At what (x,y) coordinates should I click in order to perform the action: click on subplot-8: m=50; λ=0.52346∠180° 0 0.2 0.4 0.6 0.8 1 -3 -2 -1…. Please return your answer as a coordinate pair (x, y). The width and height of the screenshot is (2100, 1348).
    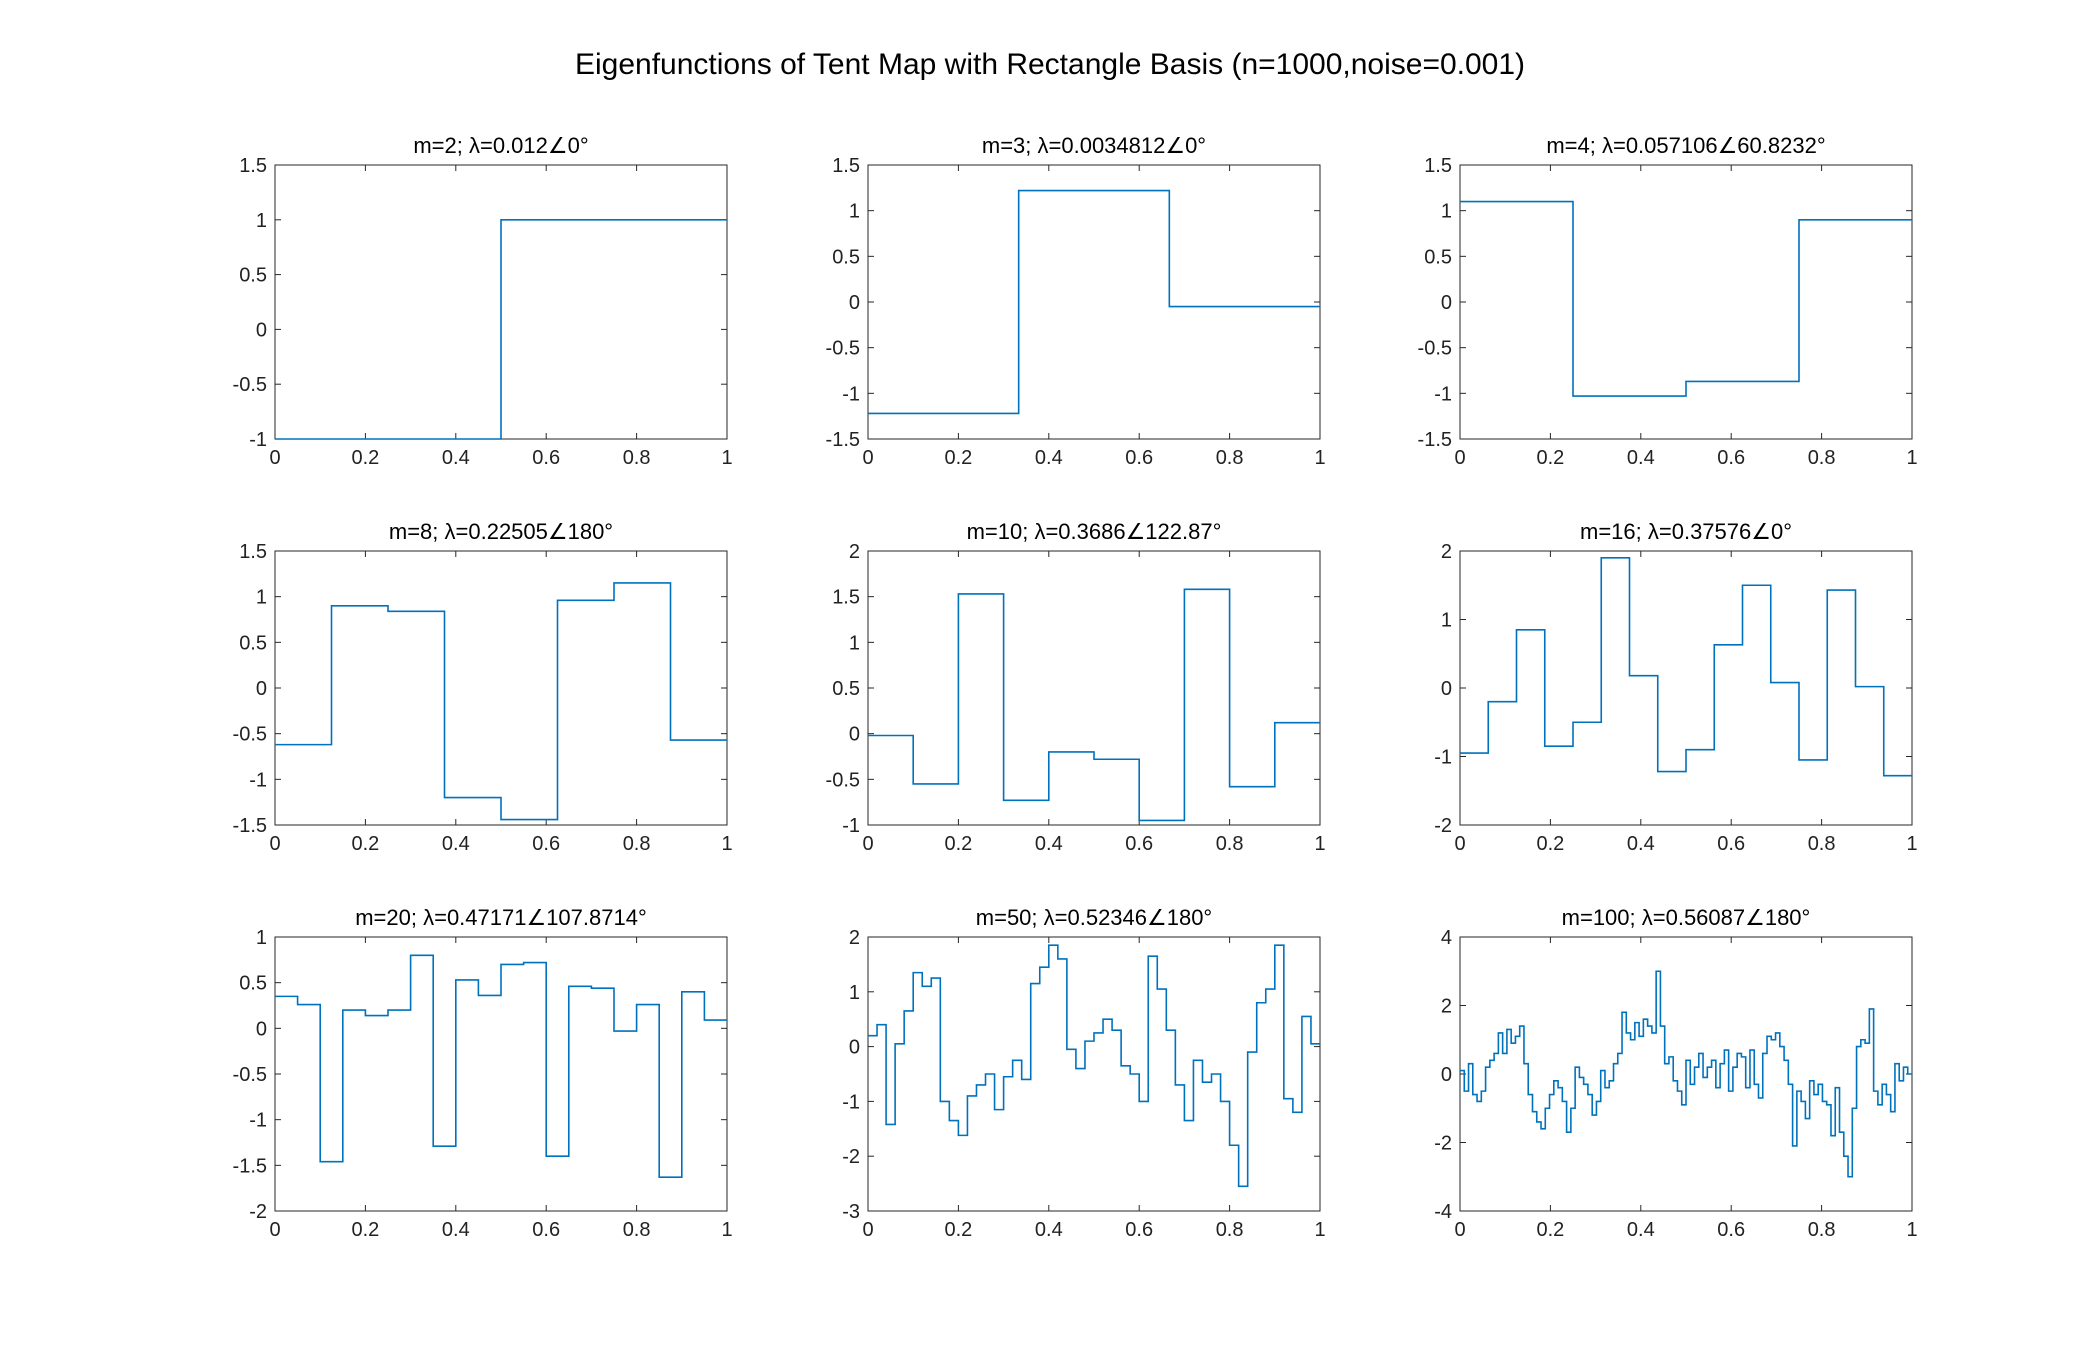
    Looking at the image, I should click on (1083, 1073).